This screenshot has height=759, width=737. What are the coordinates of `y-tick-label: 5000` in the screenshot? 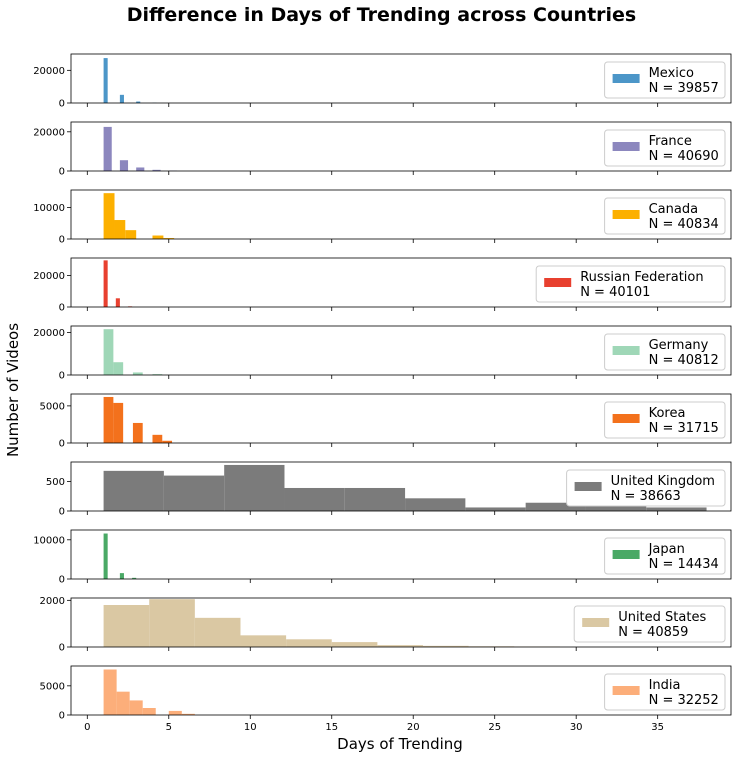 It's located at (52, 406).